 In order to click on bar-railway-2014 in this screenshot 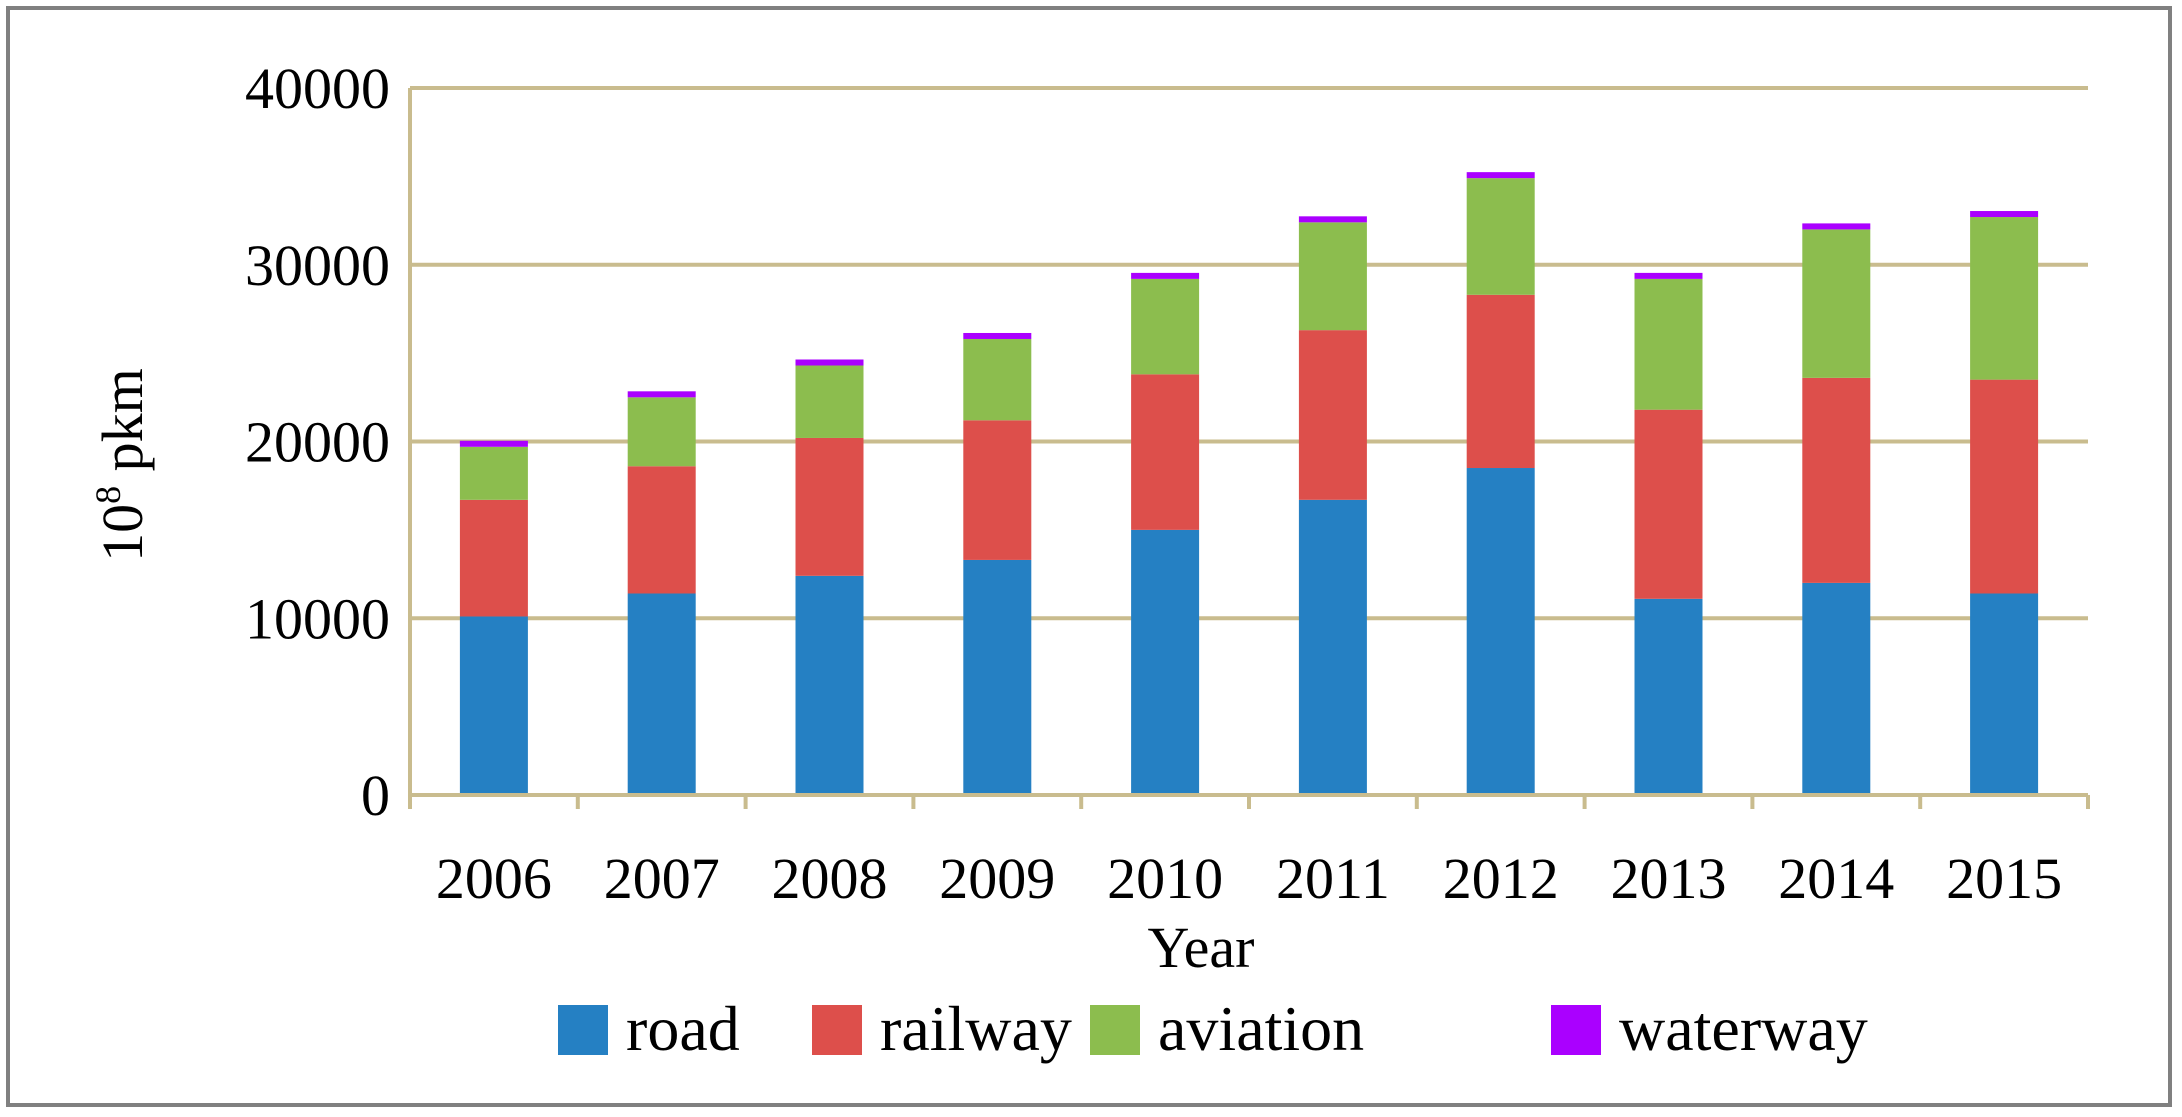, I will do `click(1836, 480)`.